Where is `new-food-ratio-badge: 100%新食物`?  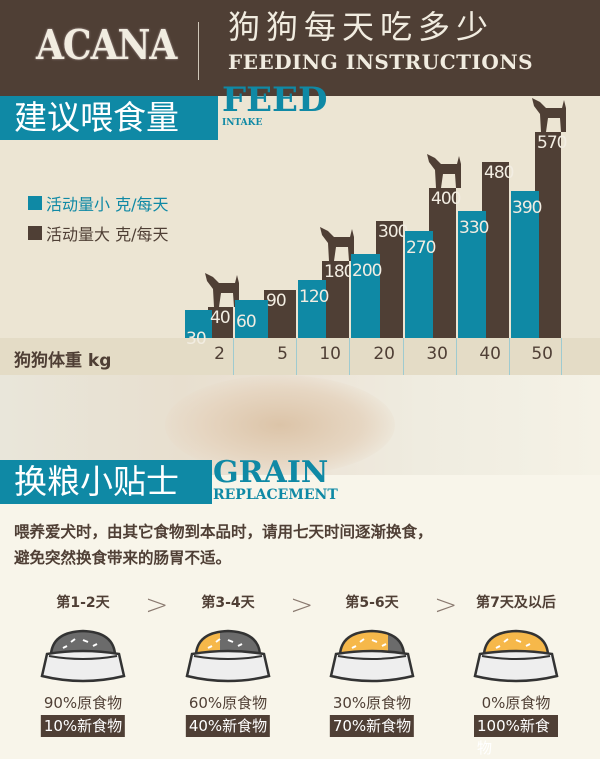 new-food-ratio-badge: 100%新食物 is located at coordinates (516, 736).